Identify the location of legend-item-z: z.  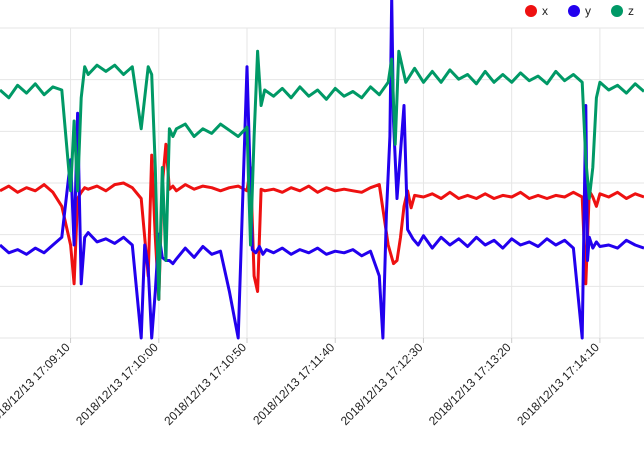
(622, 11).